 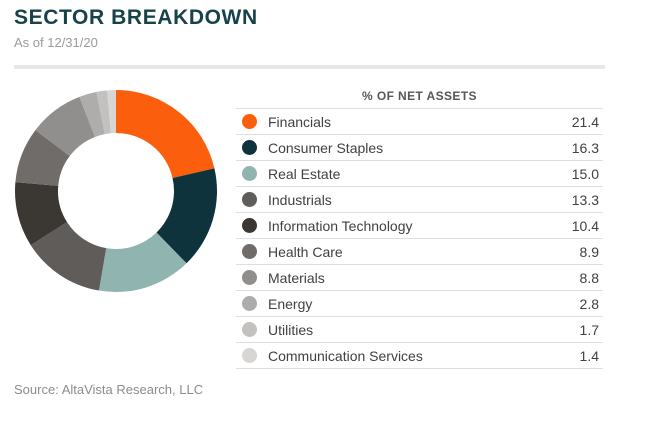 What do you see at coordinates (345, 355) in the screenshot?
I see `sector-label: Communication Services` at bounding box center [345, 355].